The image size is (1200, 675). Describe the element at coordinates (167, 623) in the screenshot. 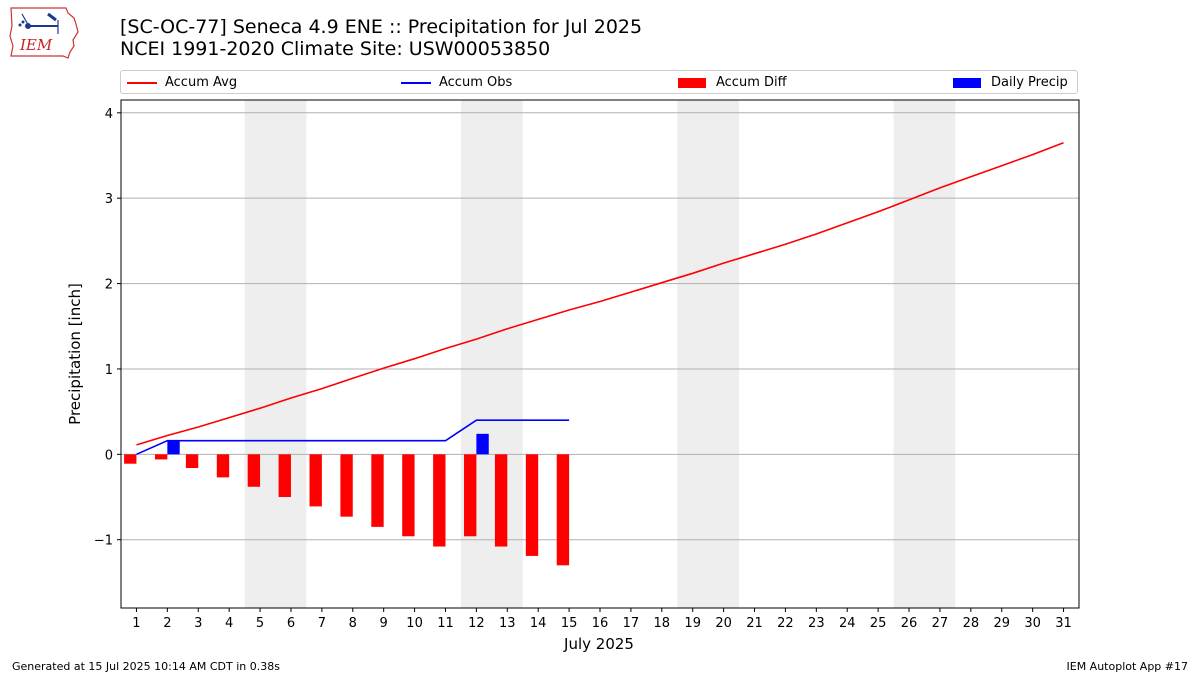

I see `x-tick-label-2: 2` at that location.